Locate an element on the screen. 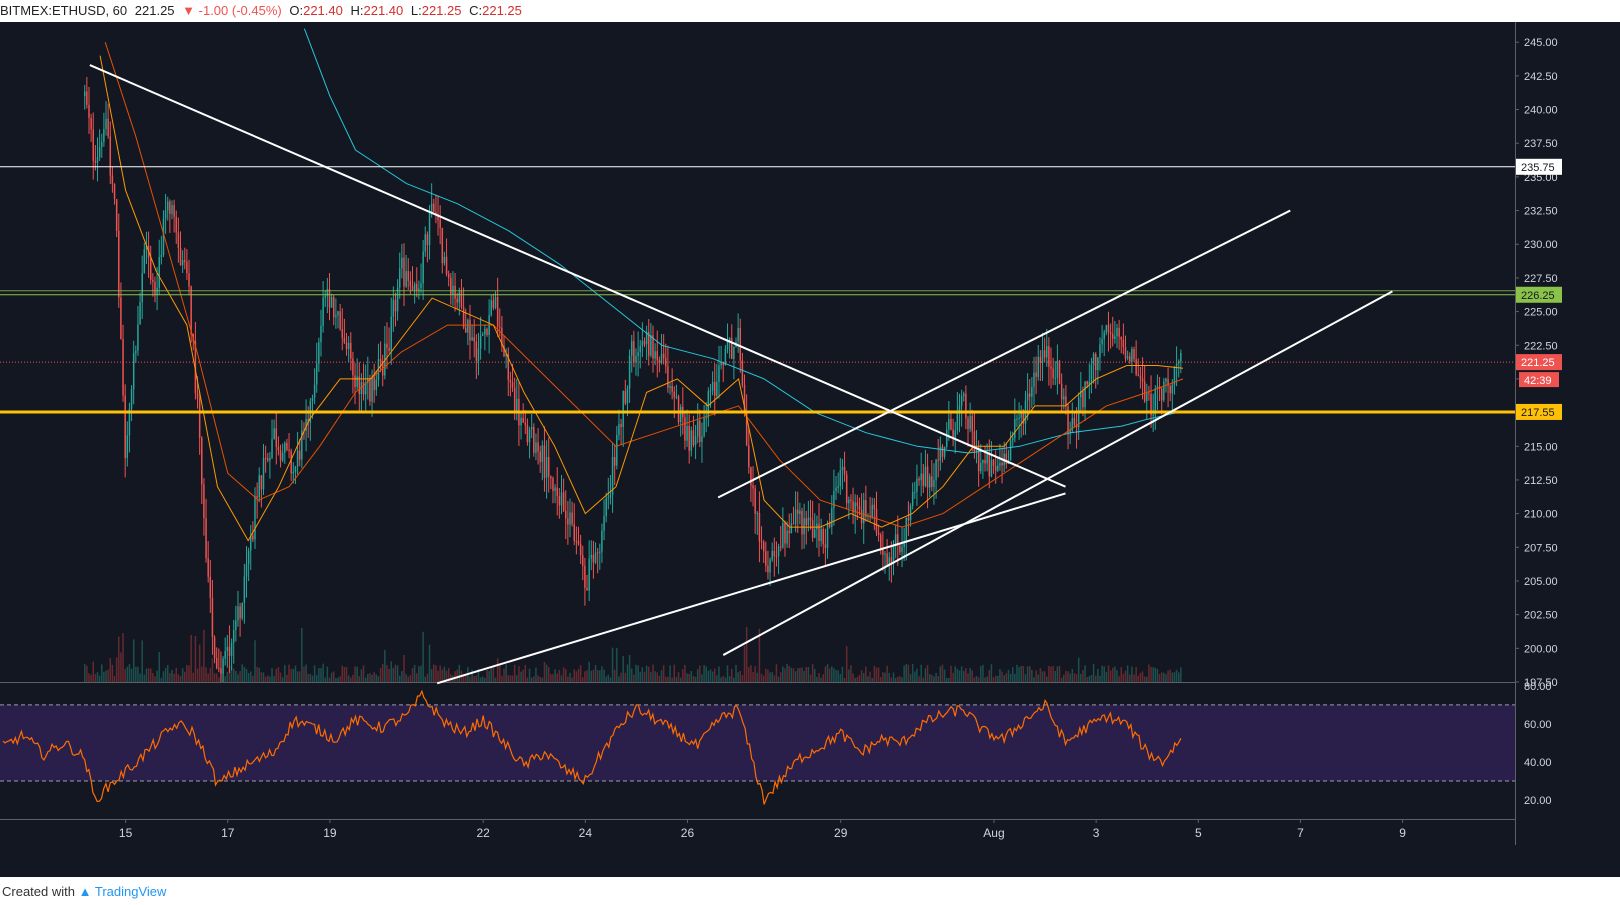  symbol-label: BITMEX:ETHUSD, 60 is located at coordinates (64, 10).